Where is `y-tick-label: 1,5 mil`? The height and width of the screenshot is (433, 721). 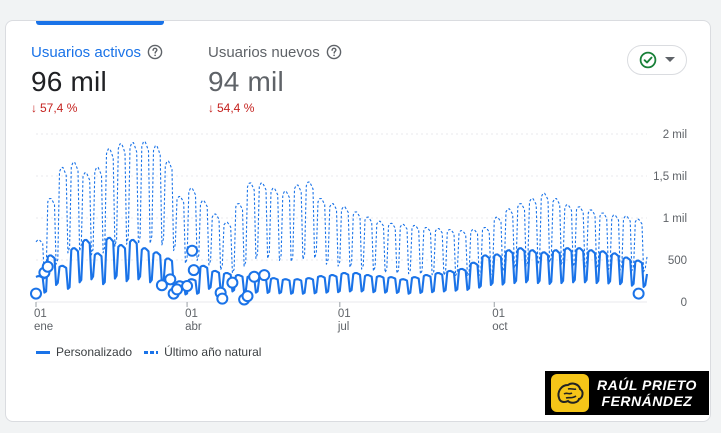 y-tick-label: 1,5 mil is located at coordinates (670, 177).